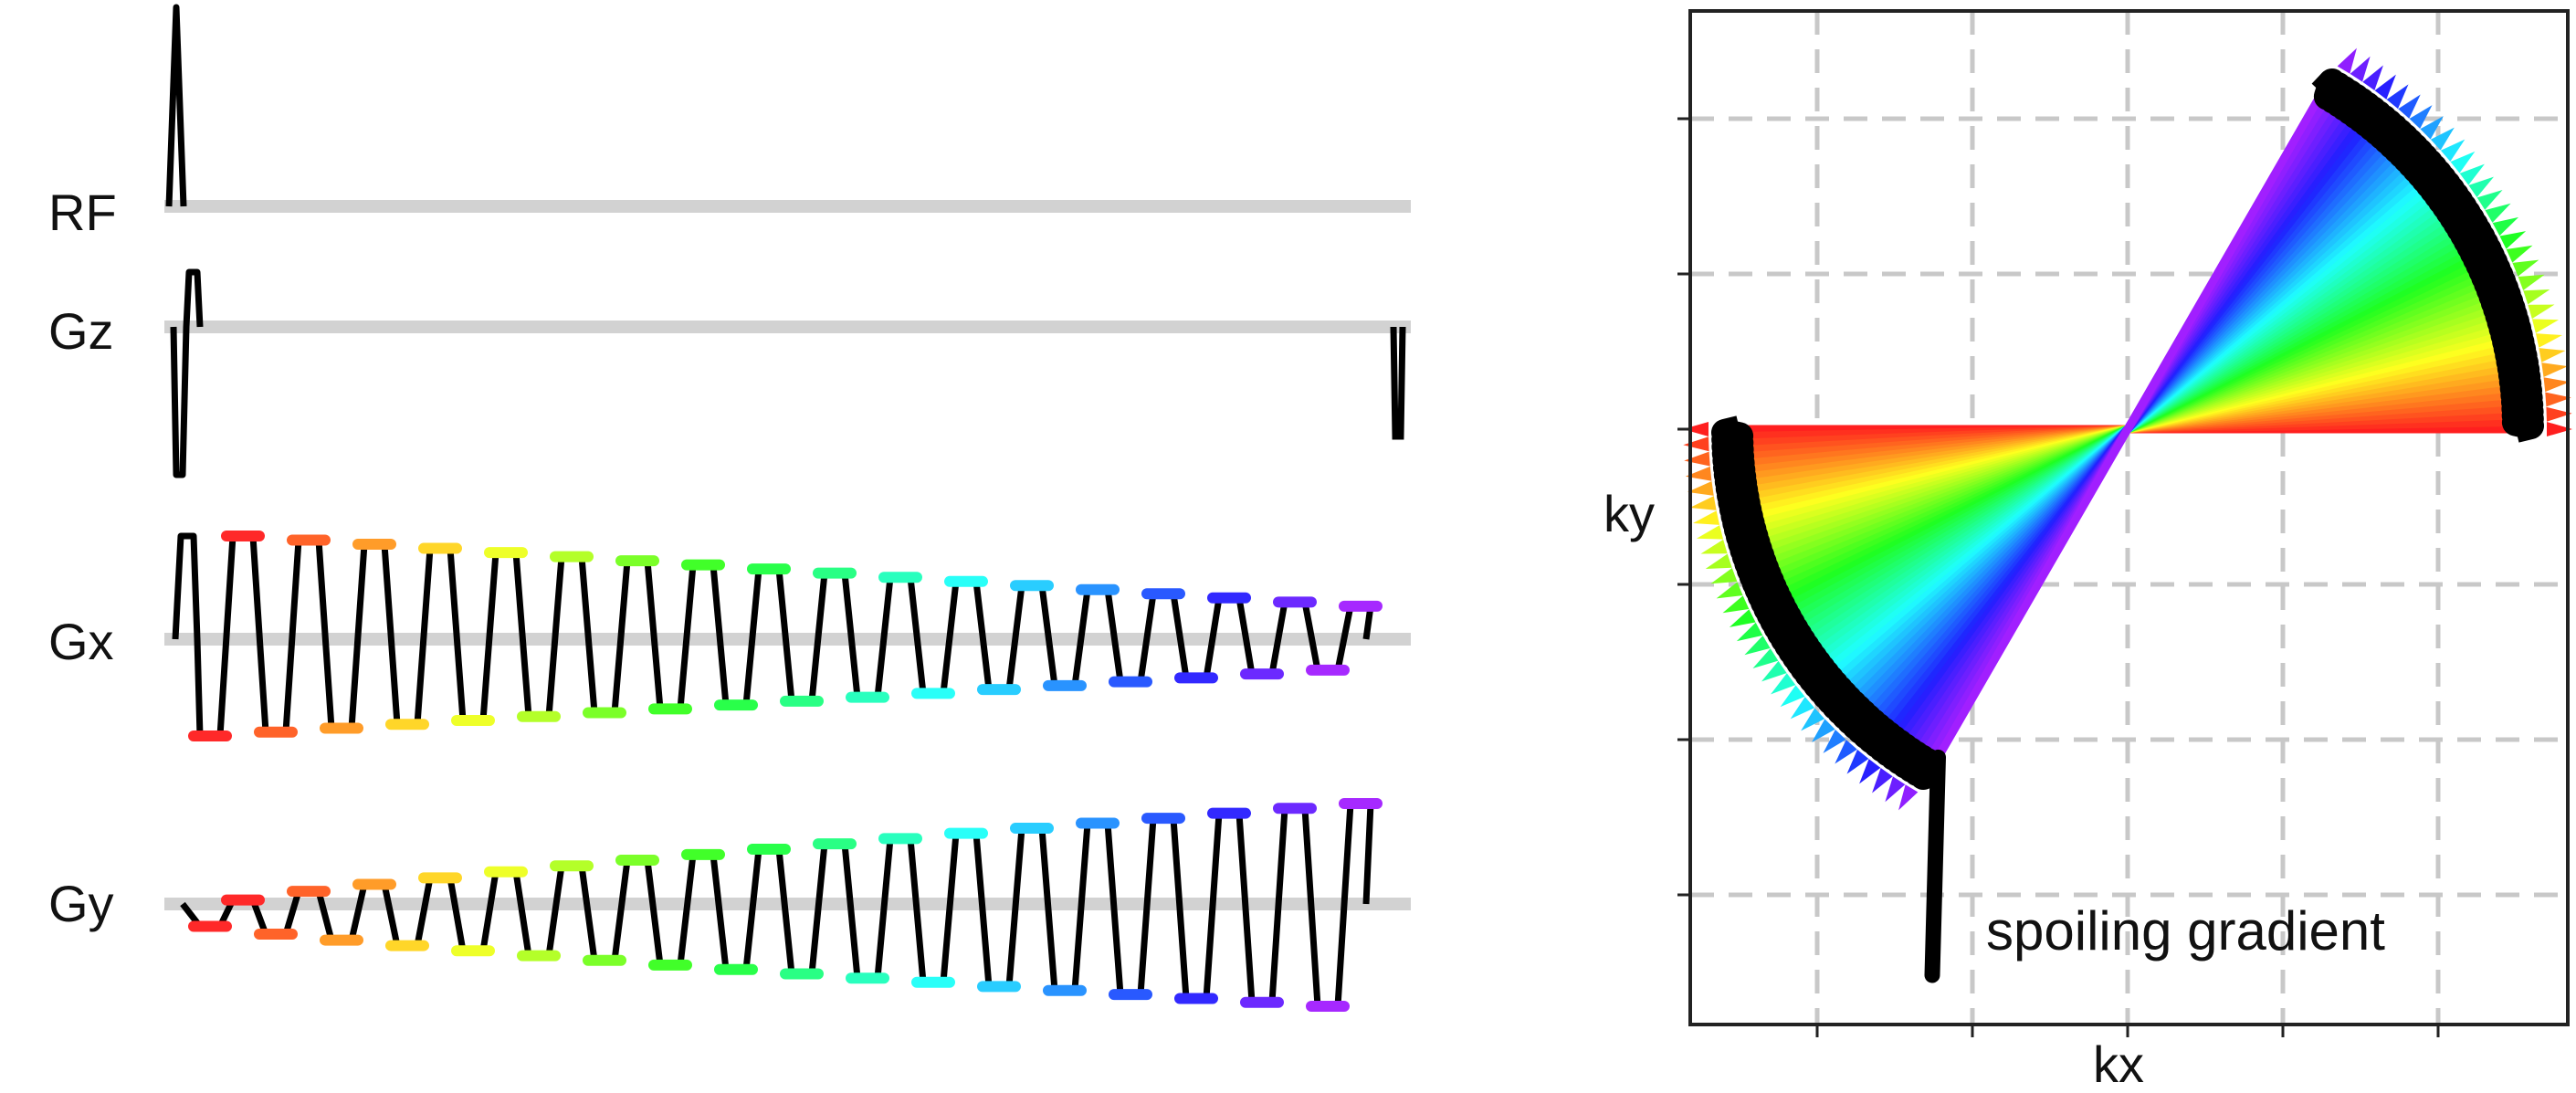 The height and width of the screenshot is (1093, 2576). What do you see at coordinates (81, 904) in the screenshot?
I see `channel-label-gy: Gy` at bounding box center [81, 904].